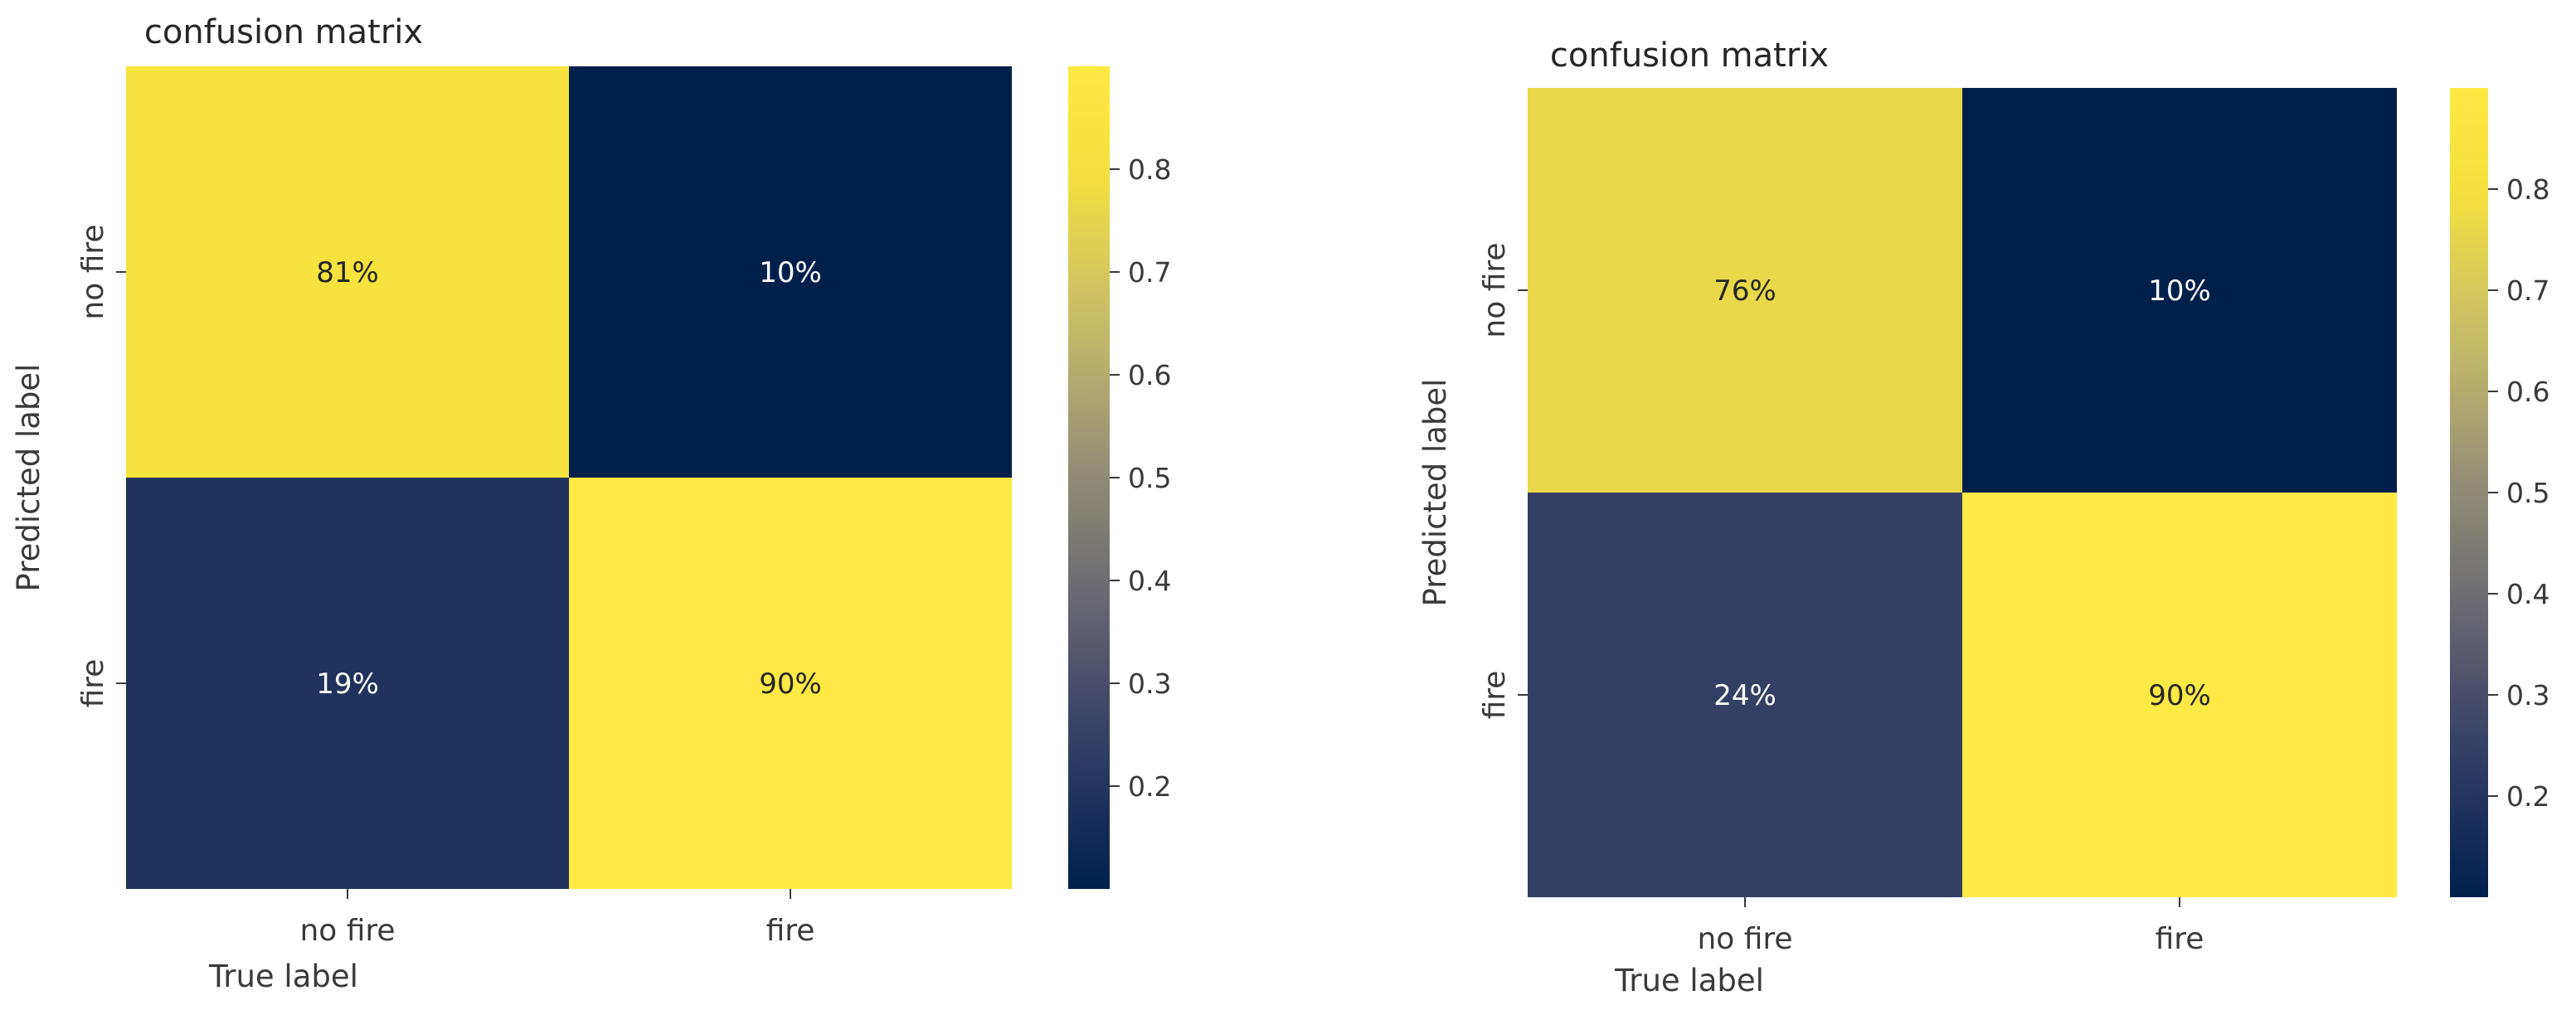  I want to click on cell-annotation: 81%, so click(347, 272).